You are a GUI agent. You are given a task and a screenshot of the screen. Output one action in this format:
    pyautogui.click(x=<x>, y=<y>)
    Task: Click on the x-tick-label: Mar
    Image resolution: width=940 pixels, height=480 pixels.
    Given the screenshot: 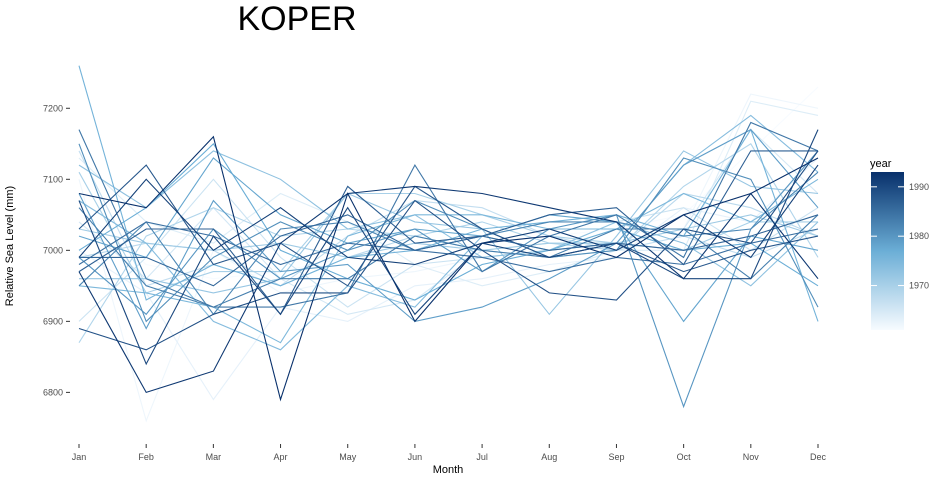 What is the action you would take?
    pyautogui.click(x=214, y=457)
    